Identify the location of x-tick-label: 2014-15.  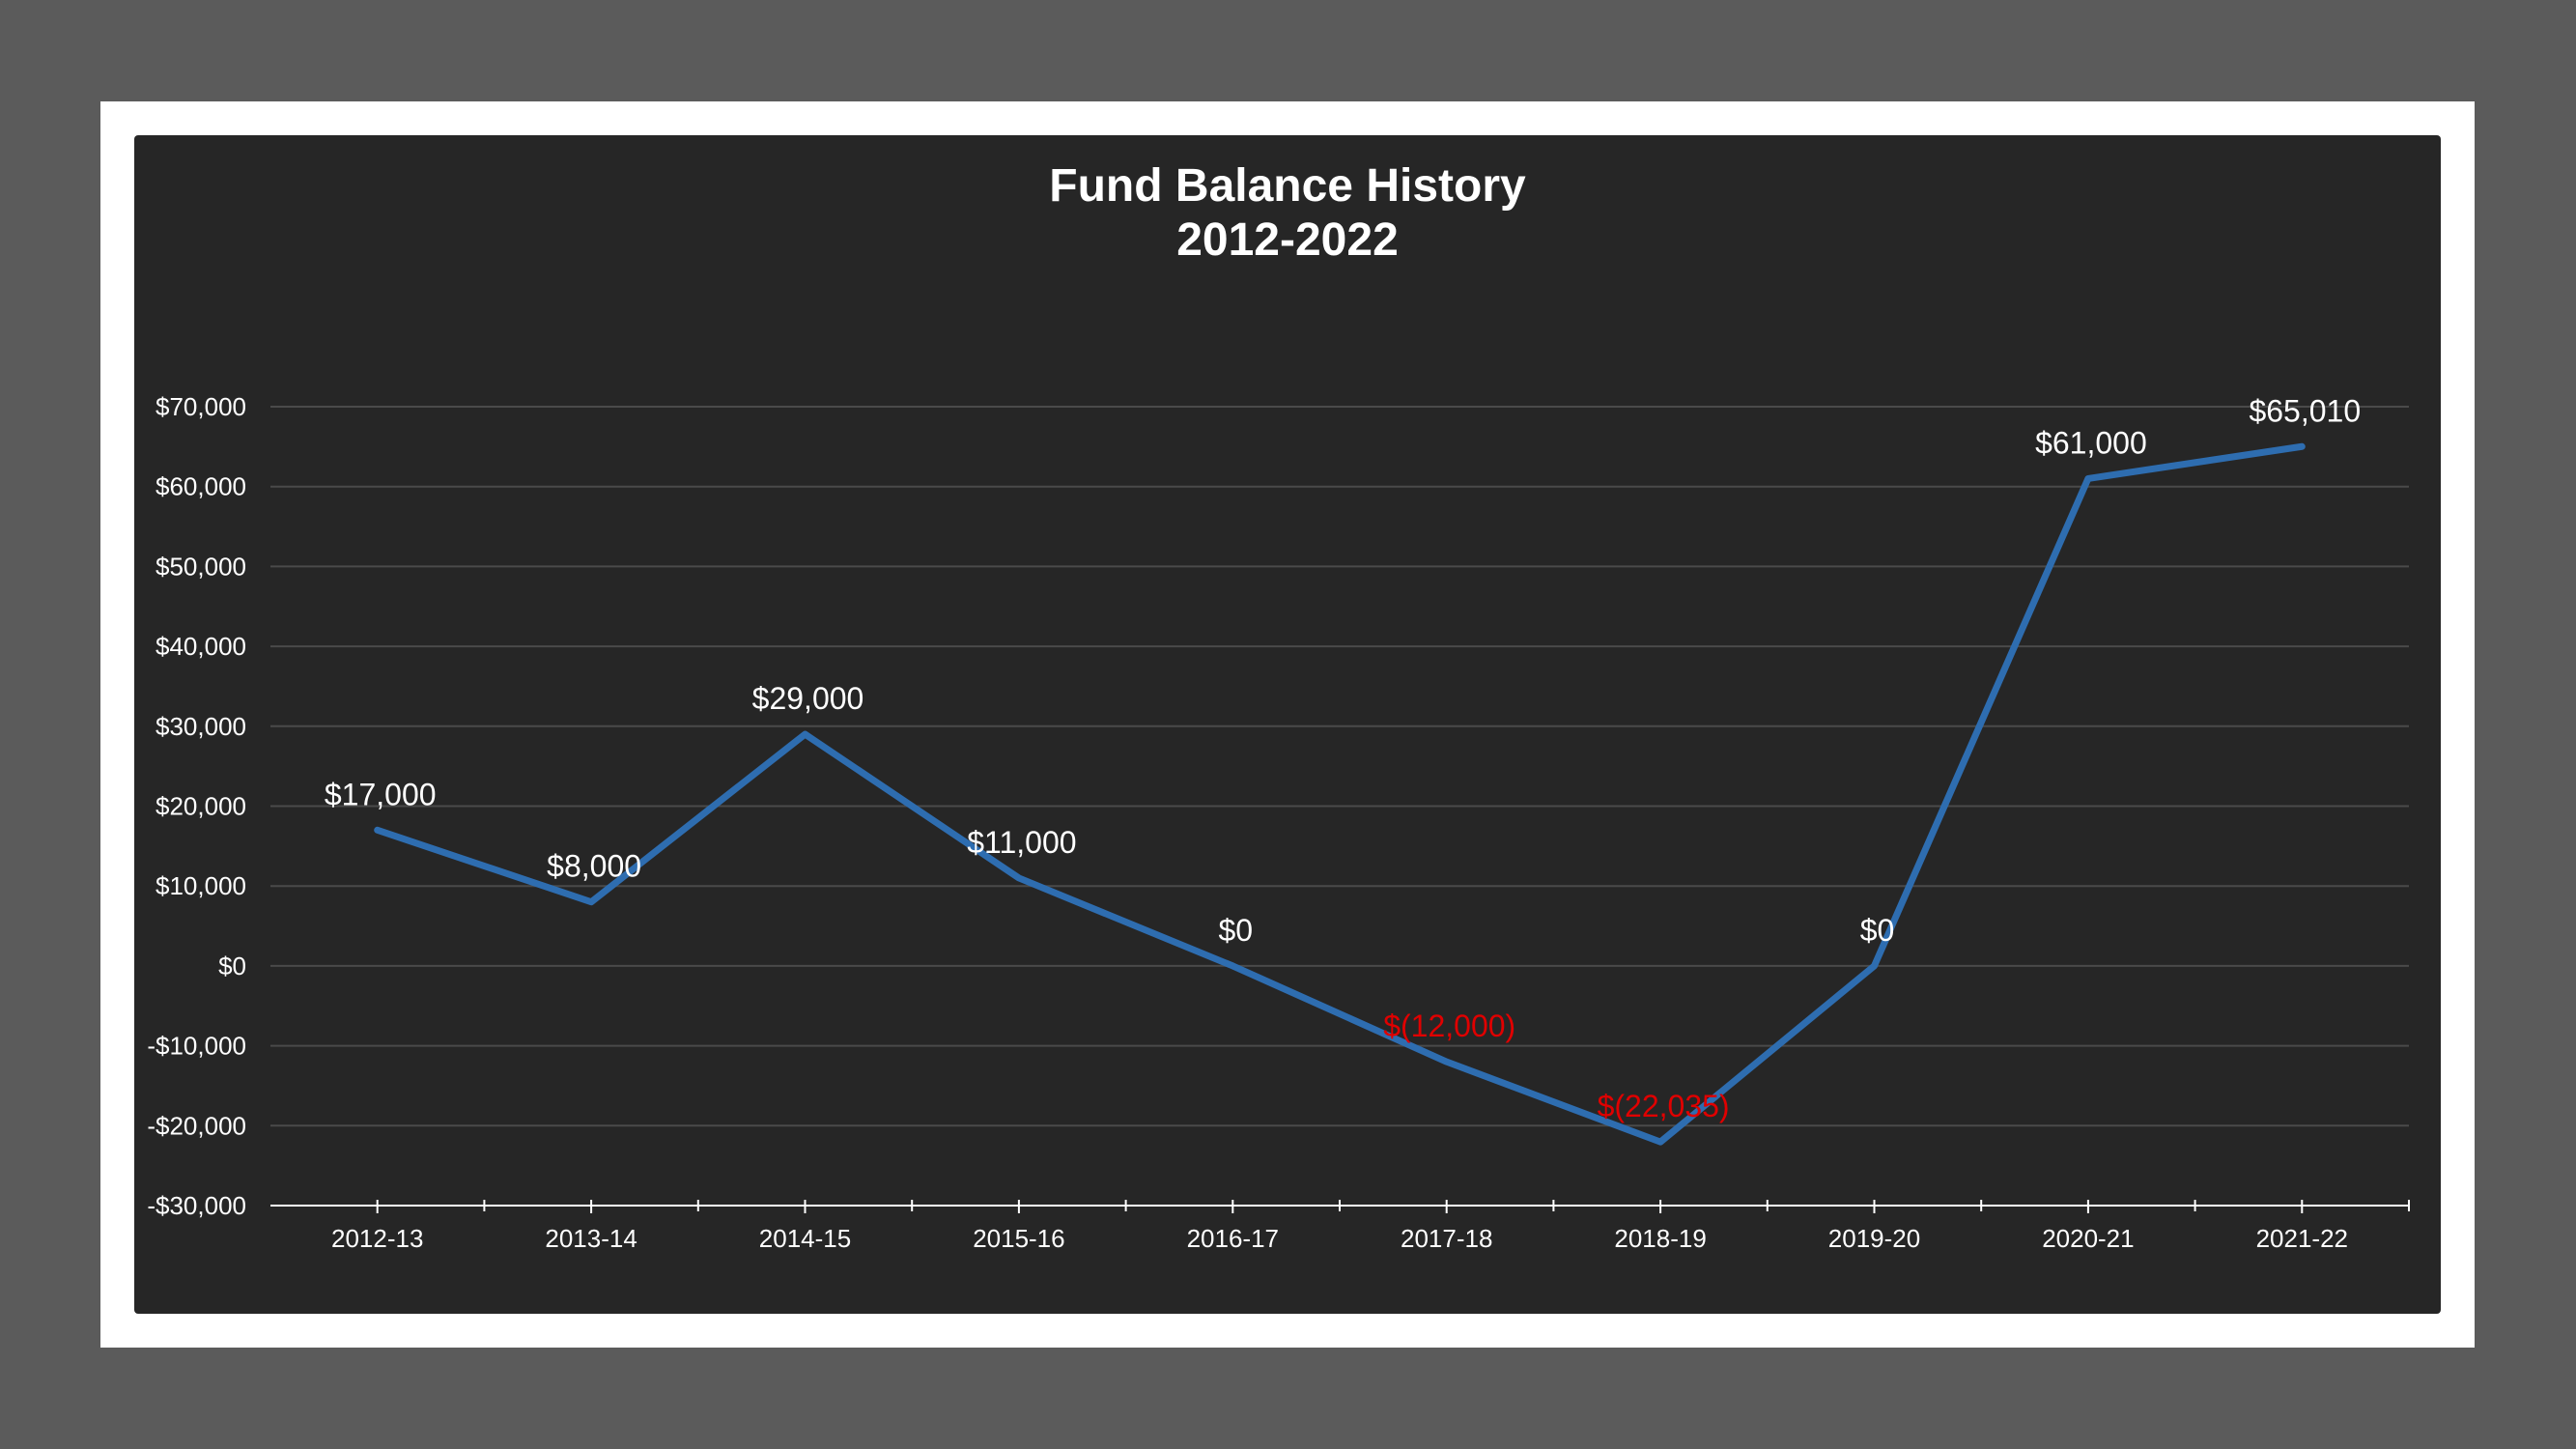
(805, 1238).